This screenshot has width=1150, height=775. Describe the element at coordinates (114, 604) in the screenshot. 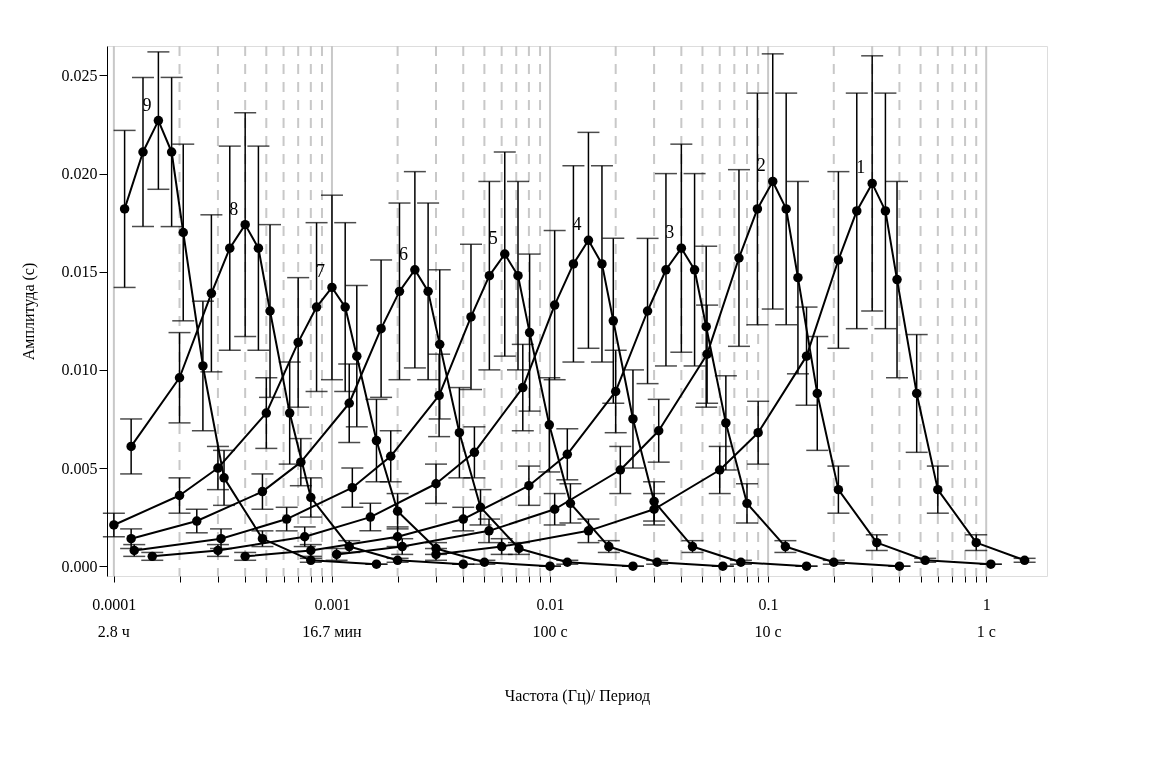

I see `x-tick-label: 0.0001` at that location.